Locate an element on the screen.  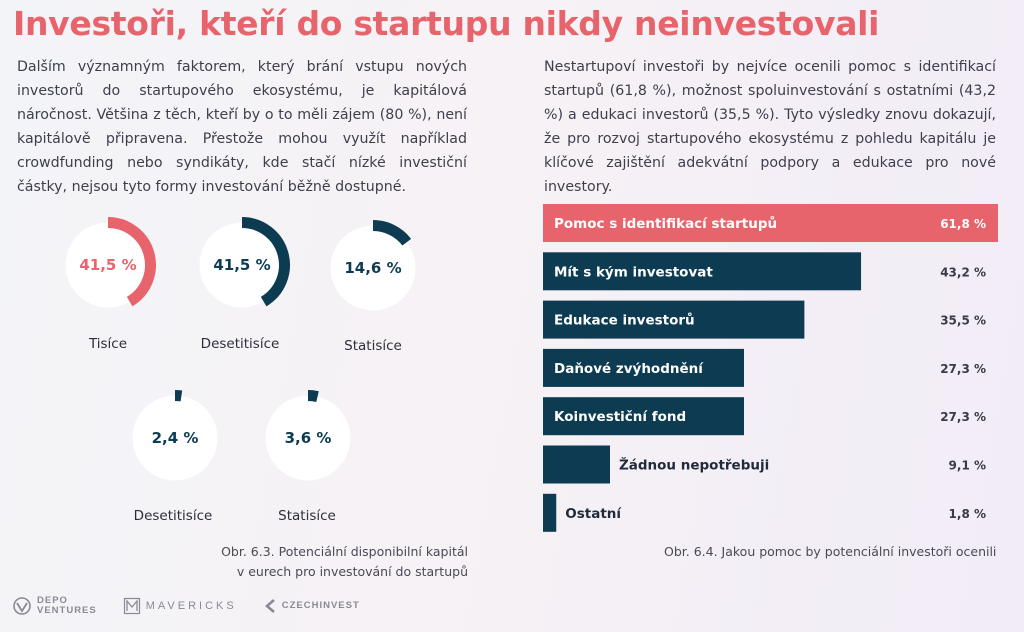
mavericks-label: MAVERICKS is located at coordinates (191, 606).